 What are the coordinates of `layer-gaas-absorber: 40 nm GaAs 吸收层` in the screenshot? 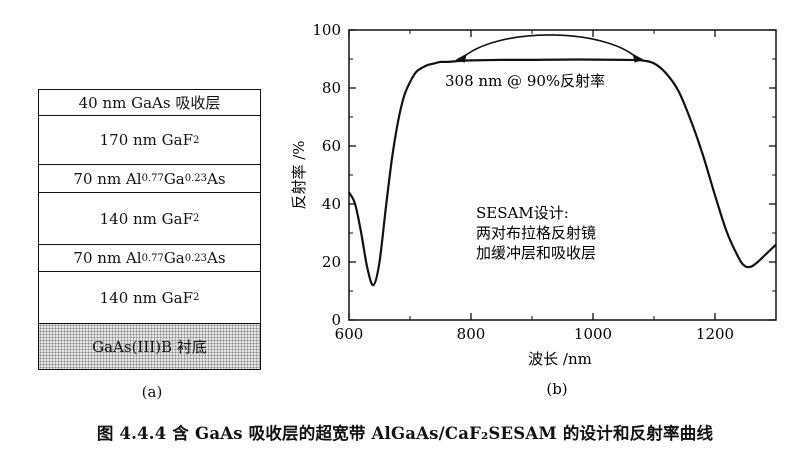 It's located at (149, 103).